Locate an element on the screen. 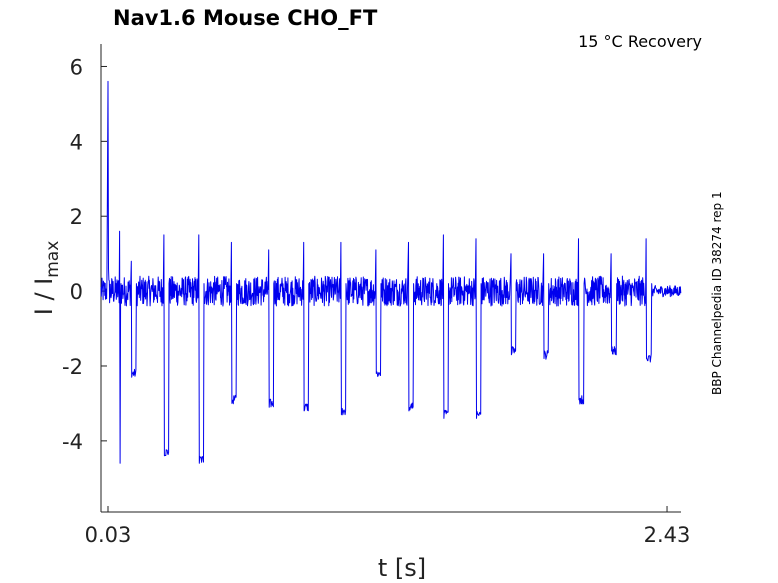 This screenshot has width=778, height=583. y-tick-label: 0 is located at coordinates (76, 292).